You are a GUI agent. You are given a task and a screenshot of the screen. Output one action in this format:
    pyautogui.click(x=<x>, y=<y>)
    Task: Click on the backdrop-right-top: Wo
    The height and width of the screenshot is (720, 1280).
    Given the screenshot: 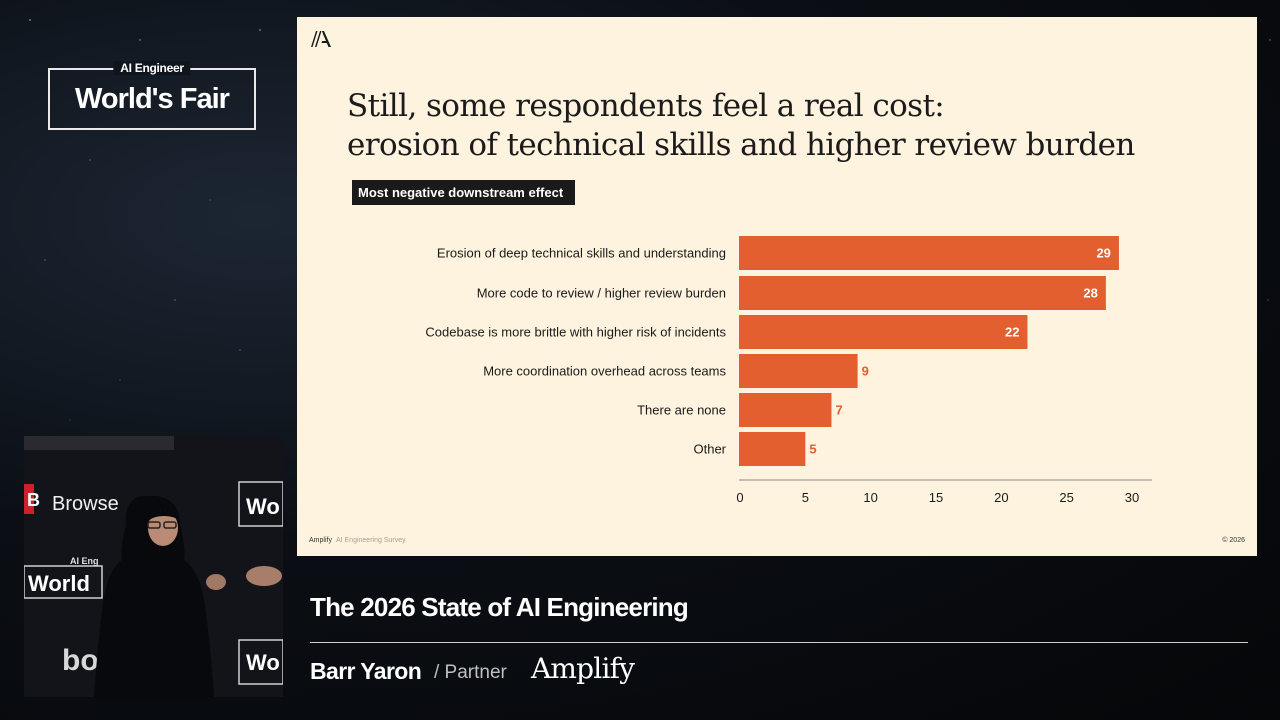 What is the action you would take?
    pyautogui.click(x=263, y=506)
    